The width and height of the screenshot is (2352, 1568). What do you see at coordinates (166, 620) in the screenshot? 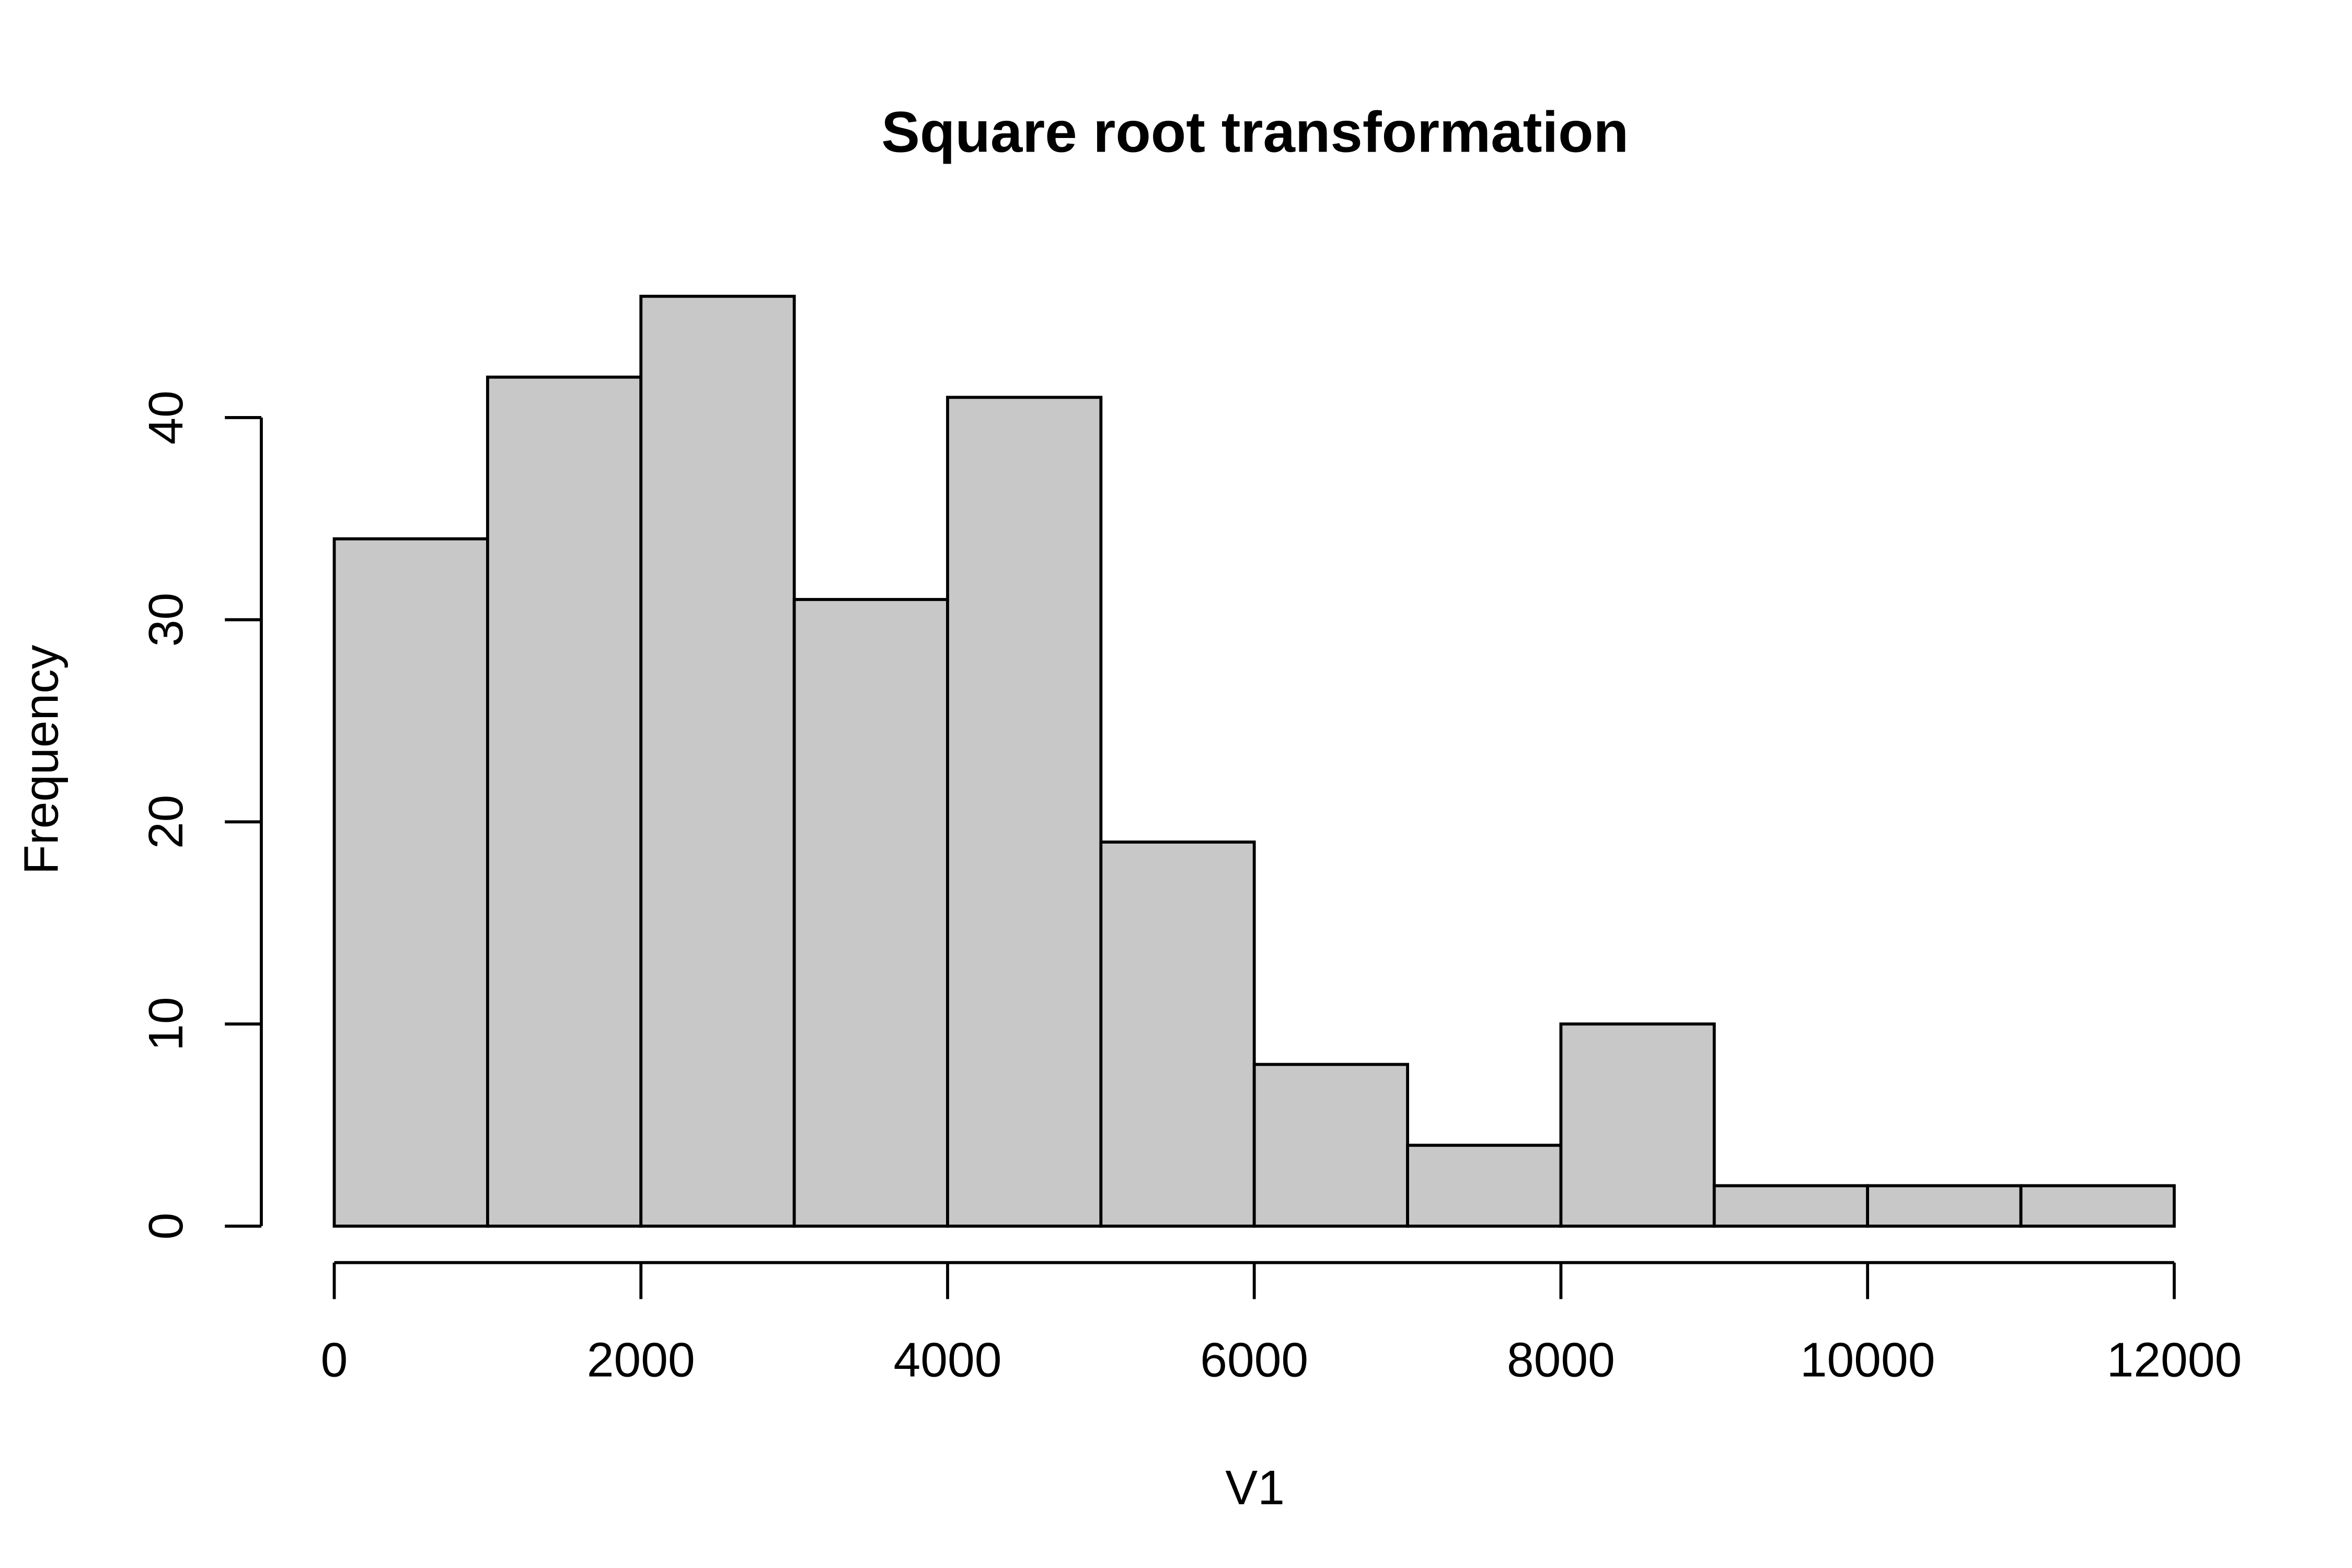
I see `y-tick-label: 30` at bounding box center [166, 620].